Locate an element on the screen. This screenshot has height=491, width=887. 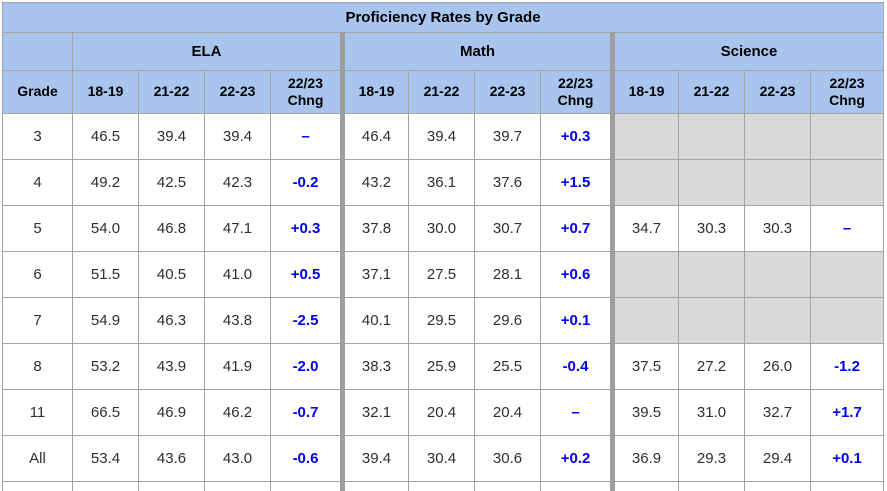
ela-18-19-cell: 53.2 is located at coordinates (105, 366).